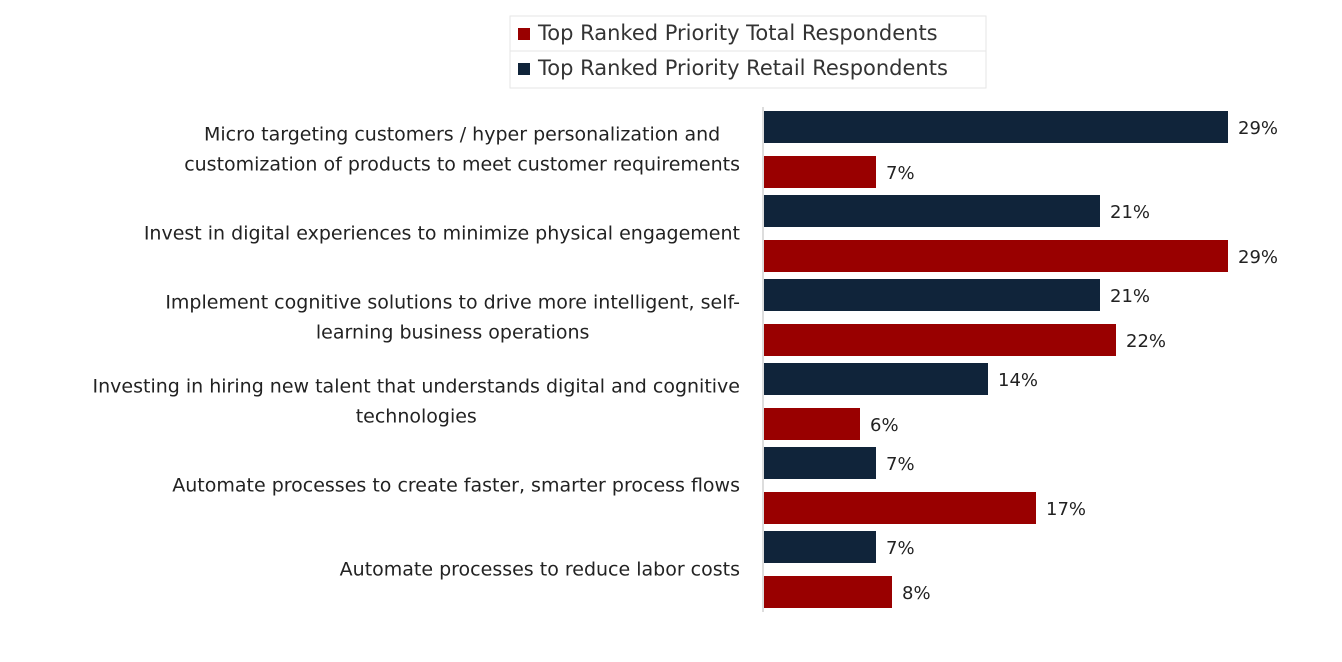 This screenshot has width=1342, height=662. Describe the element at coordinates (884, 425) in the screenshot. I see `value-label: 6%` at that location.